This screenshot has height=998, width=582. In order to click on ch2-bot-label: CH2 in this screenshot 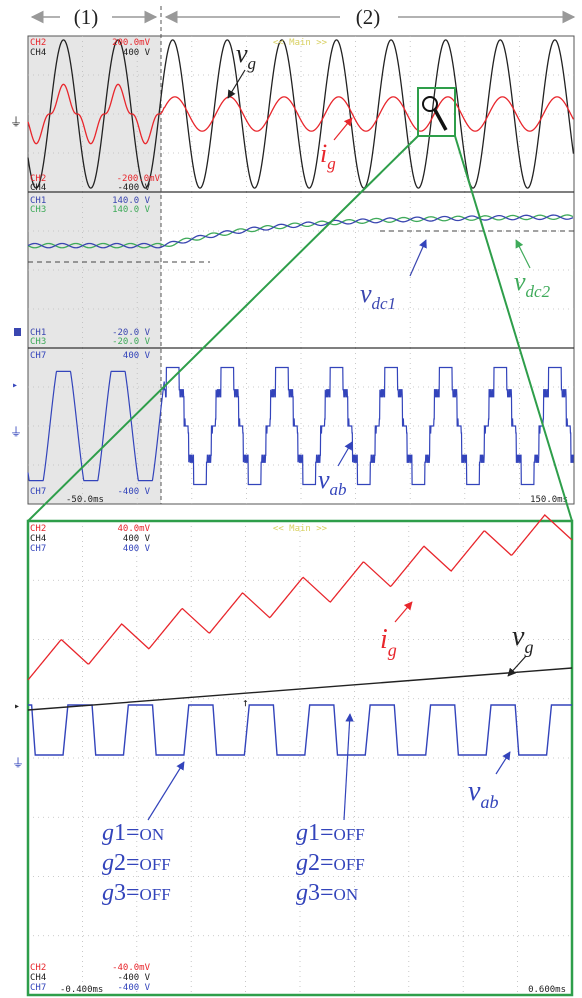, I will do `click(38, 179)`.